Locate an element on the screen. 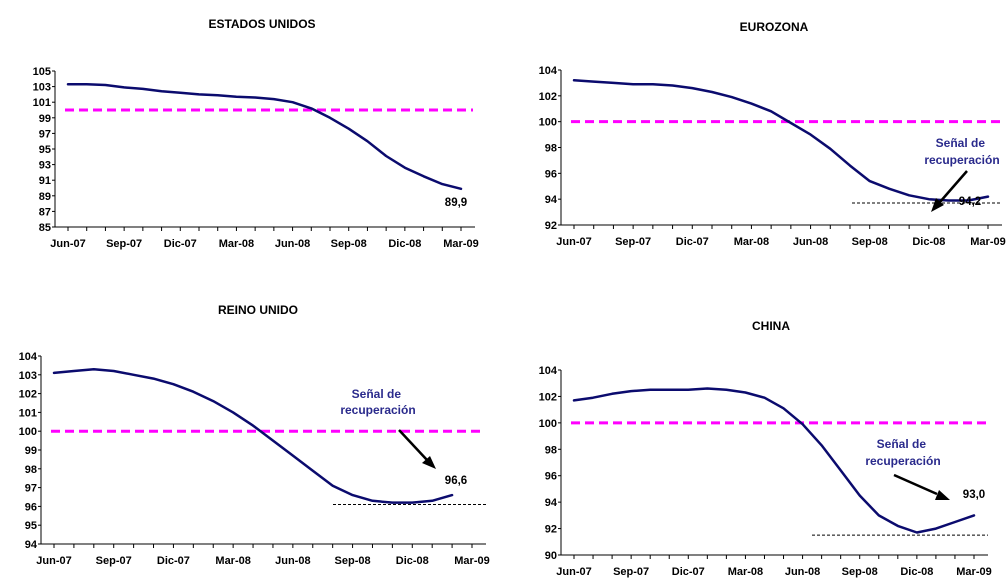 This screenshot has height=587, width=1008. y-tick-label: 93 is located at coordinates (45, 166).